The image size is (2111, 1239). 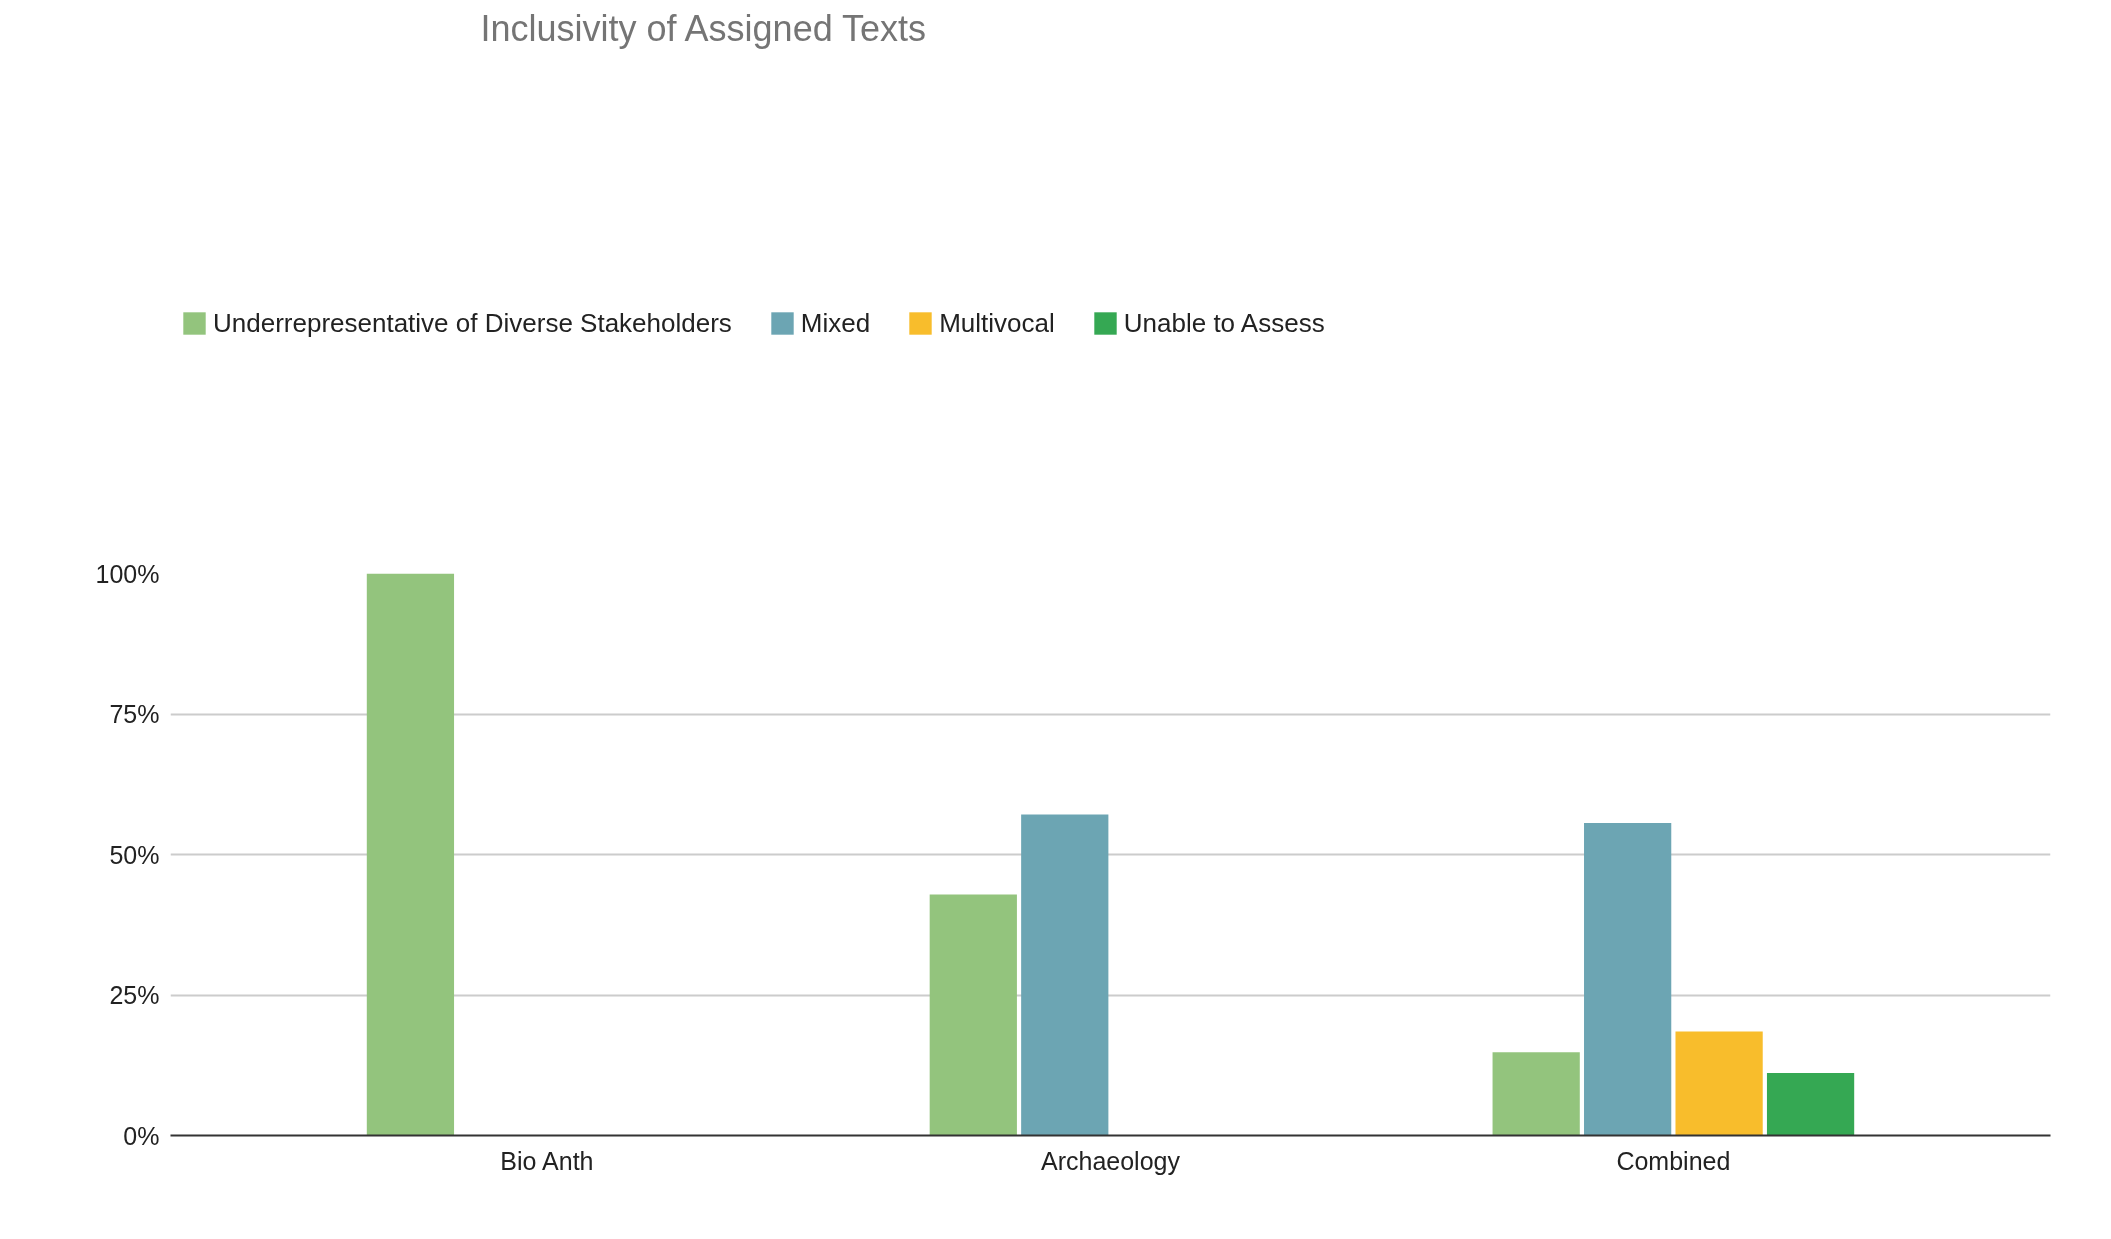 I want to click on x-tick-label: Bio Anth, so click(x=547, y=1160).